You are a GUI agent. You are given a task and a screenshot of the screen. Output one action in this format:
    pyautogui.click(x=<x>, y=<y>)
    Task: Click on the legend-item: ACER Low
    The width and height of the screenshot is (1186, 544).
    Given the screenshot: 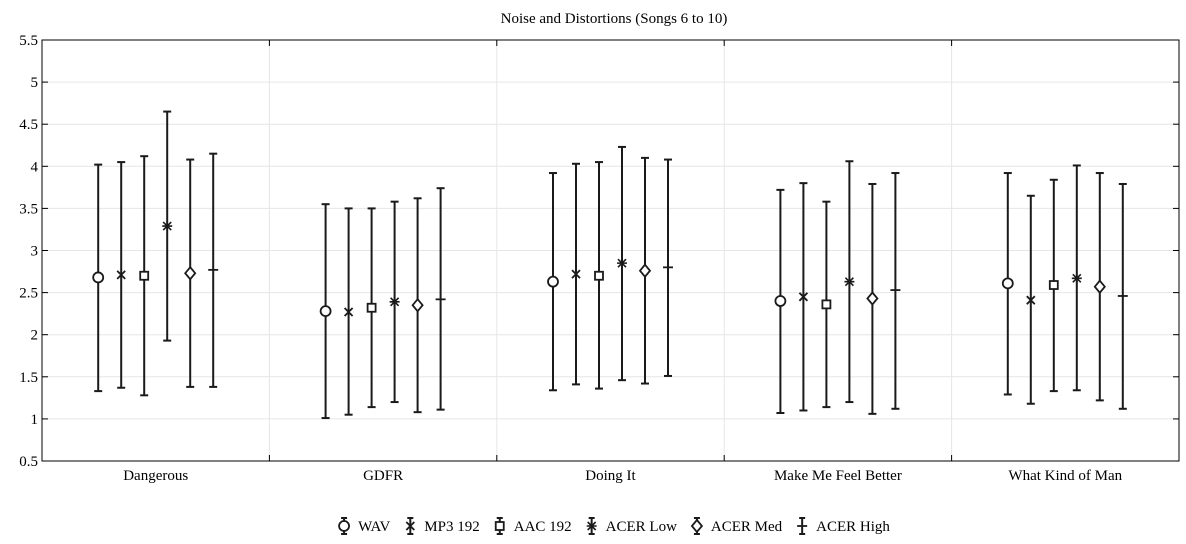 What is the action you would take?
    pyautogui.click(x=631, y=526)
    